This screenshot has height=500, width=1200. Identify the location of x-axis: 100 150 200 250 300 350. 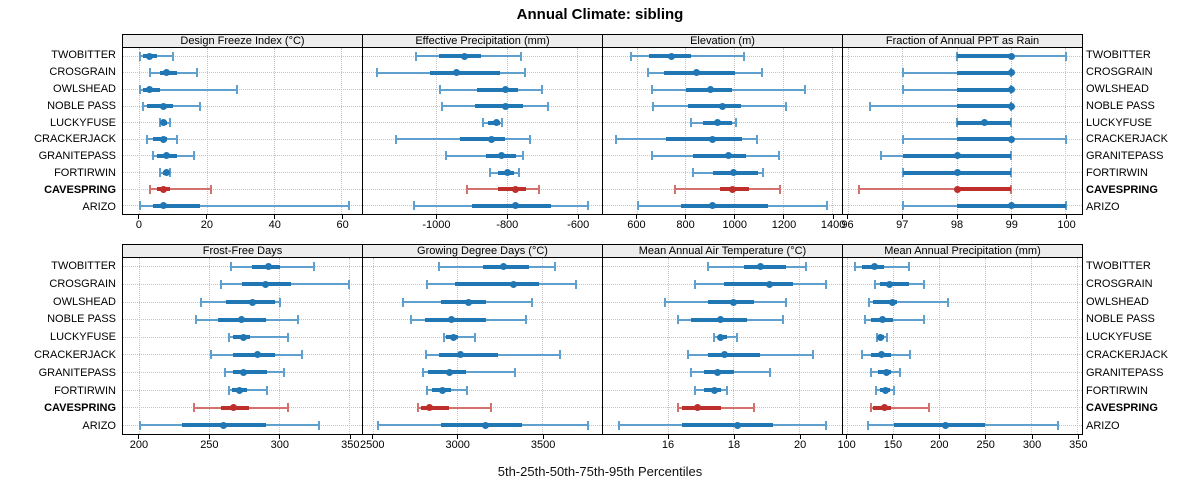
(962, 443).